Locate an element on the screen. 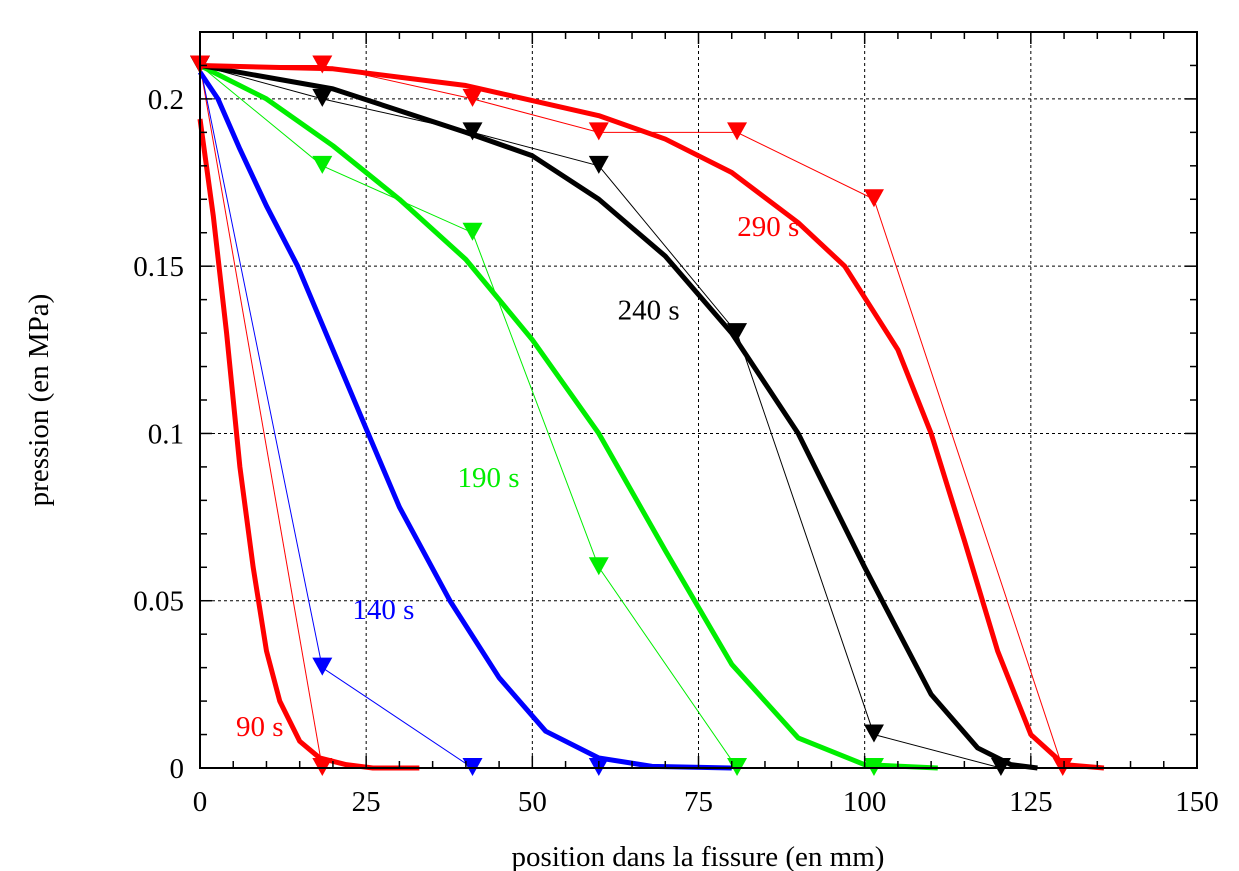 The image size is (1239, 871). y-axis-label: pression (en MPa) is located at coordinates (39, 400).